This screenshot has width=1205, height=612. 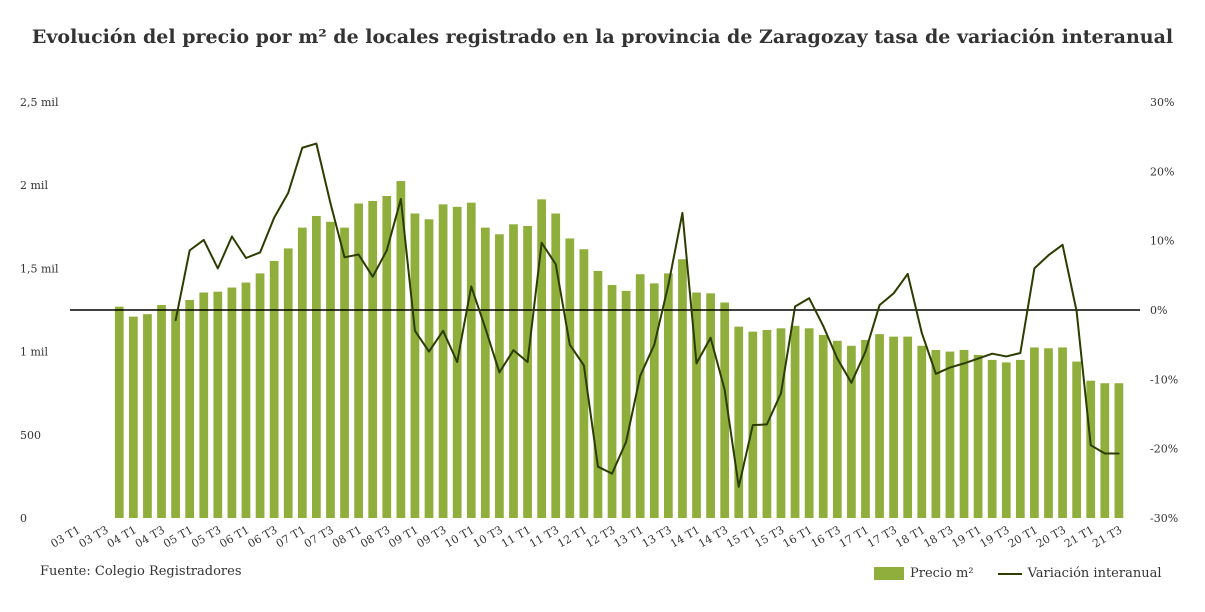 What do you see at coordinates (218, 404) in the screenshot?
I see `bar-05-T3` at bounding box center [218, 404].